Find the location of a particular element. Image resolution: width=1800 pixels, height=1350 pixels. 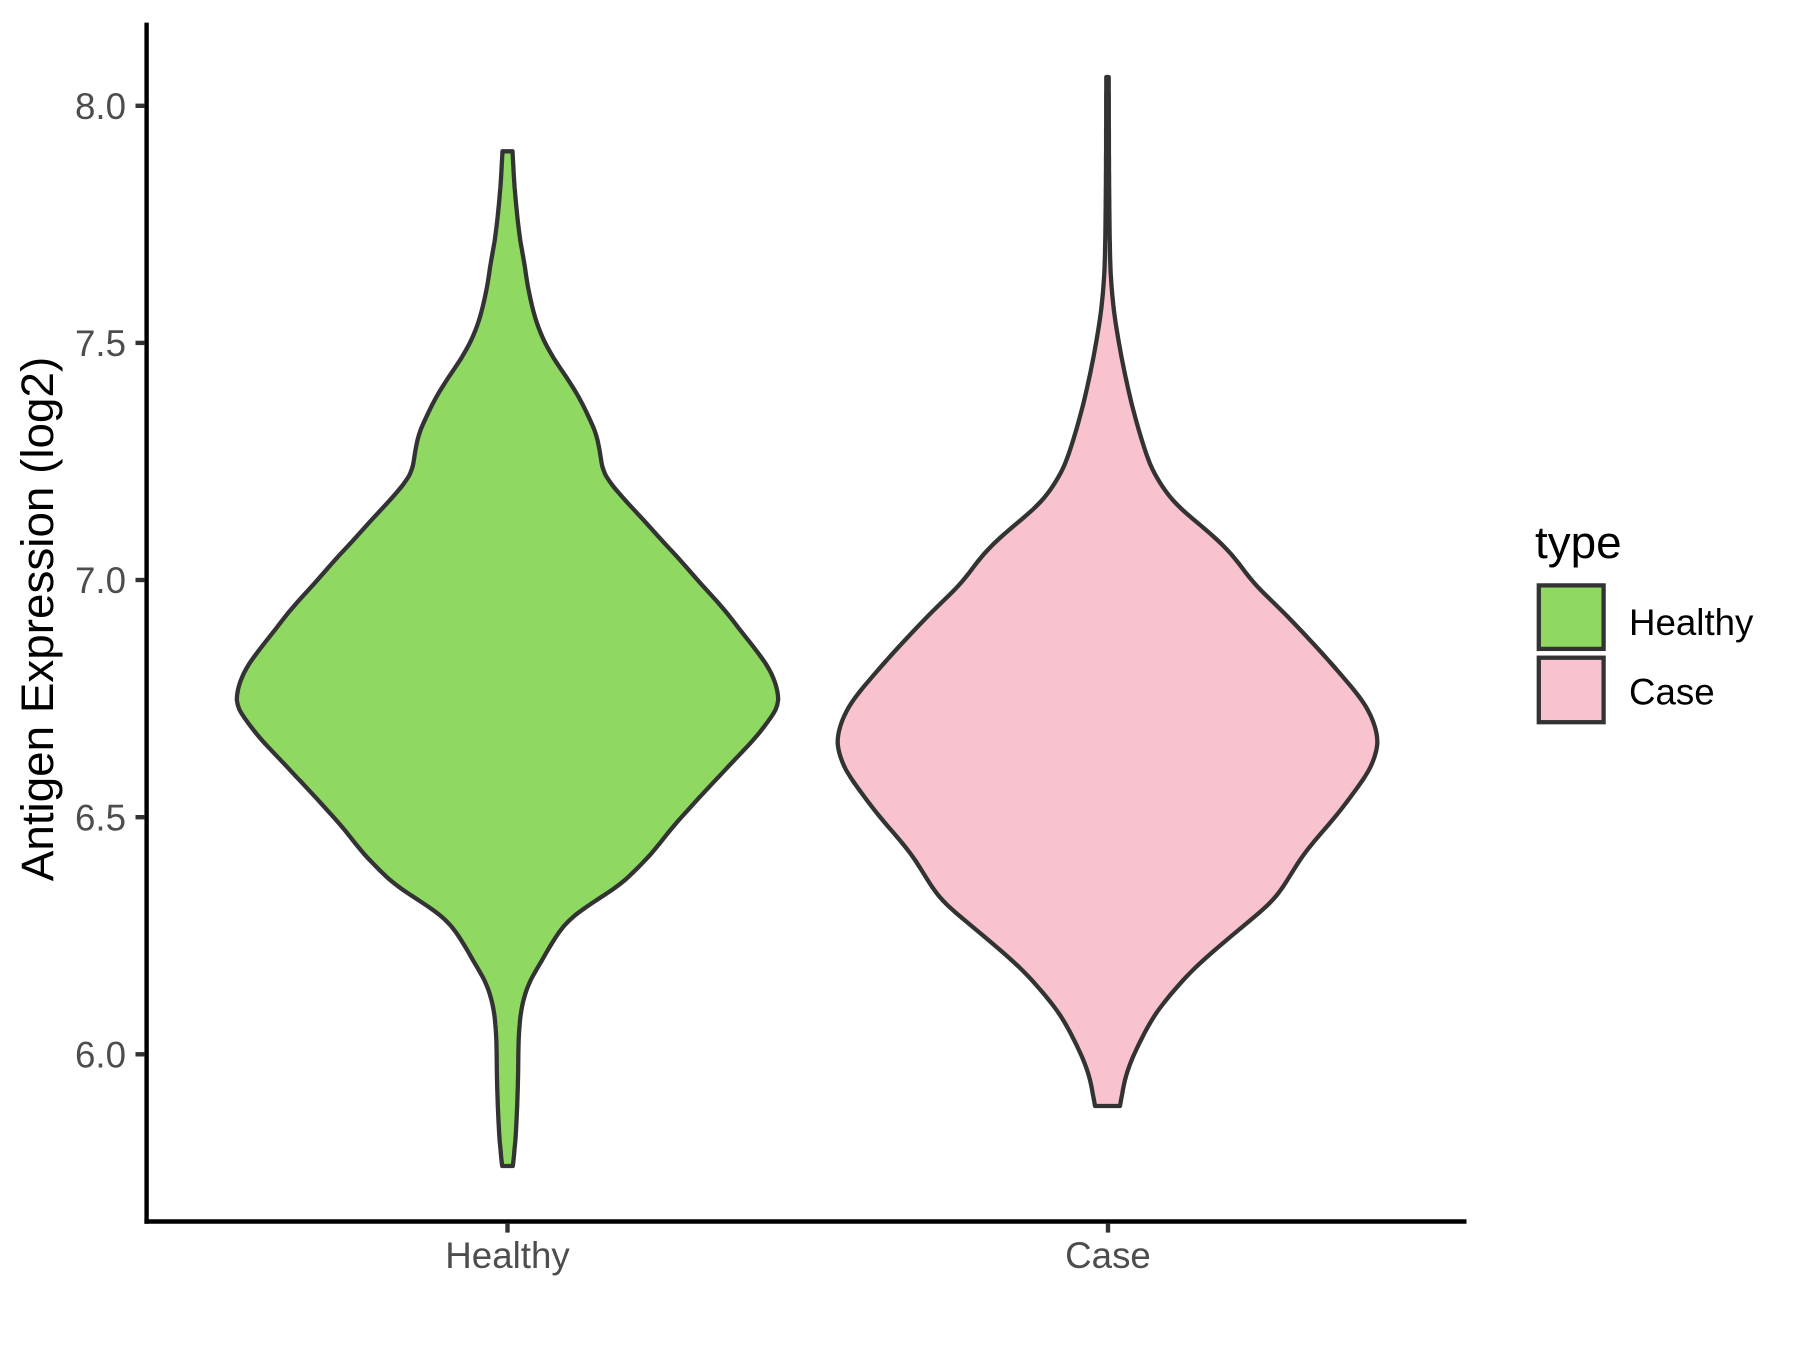

svg-text: type is located at coordinates (1578, 542).